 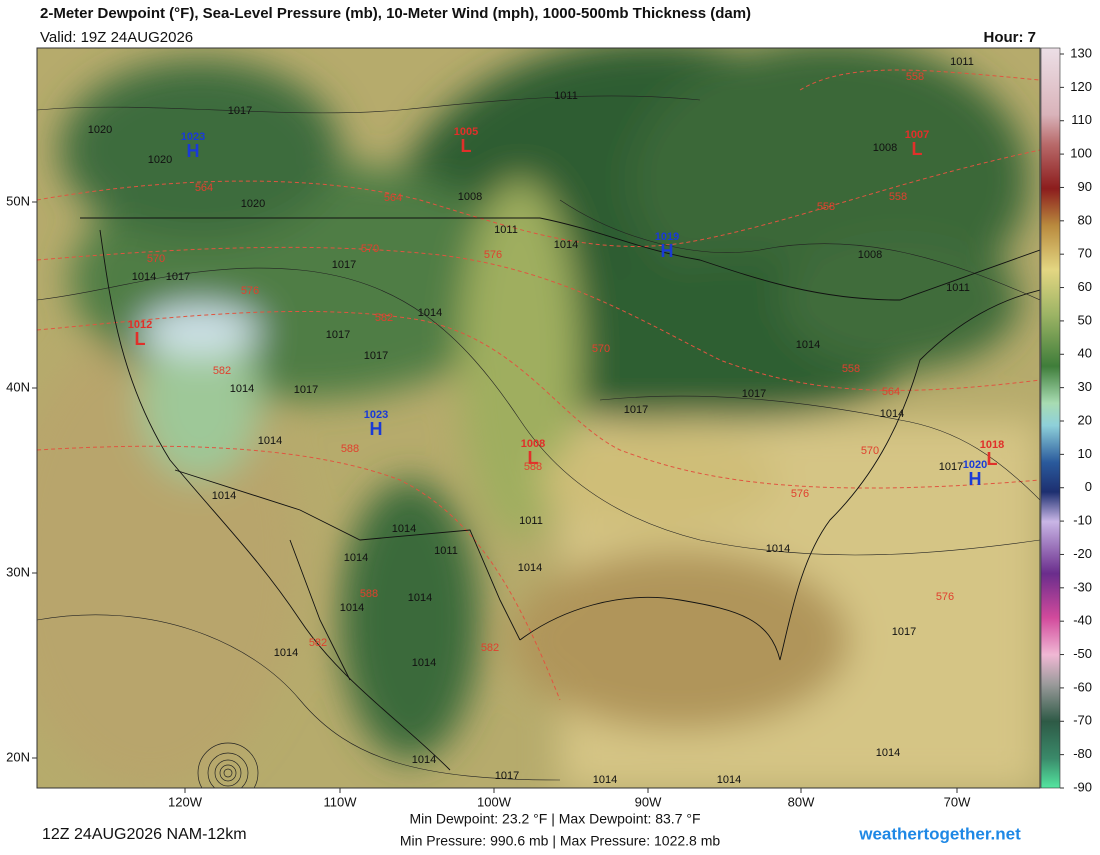 What do you see at coordinates (1082, 520) in the screenshot?
I see `colorbar-label: -10` at bounding box center [1082, 520].